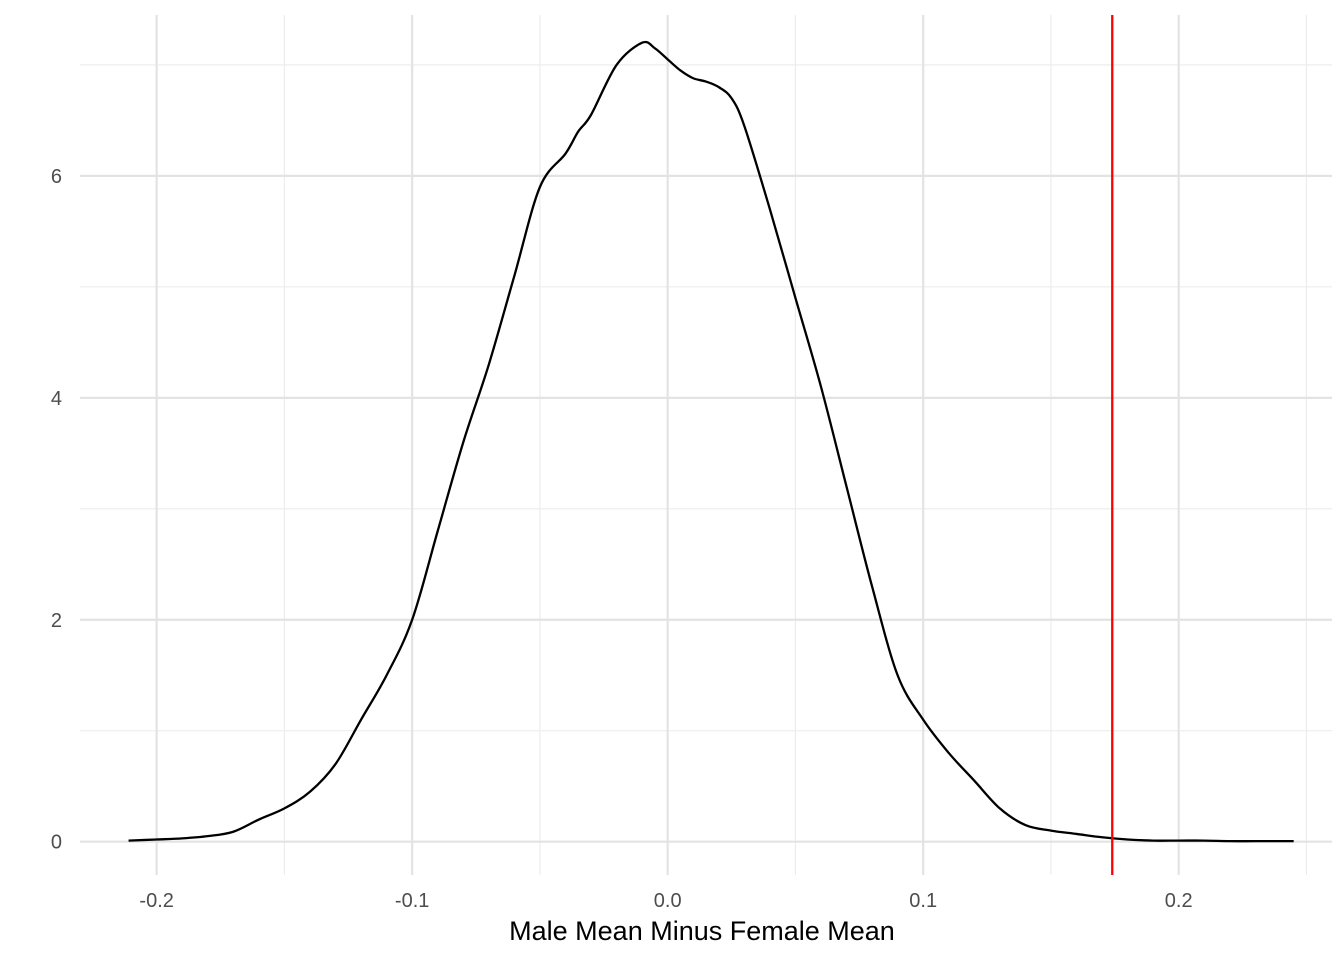 The height and width of the screenshot is (960, 1344). I want to click on y-tick-label: 0, so click(56, 843).